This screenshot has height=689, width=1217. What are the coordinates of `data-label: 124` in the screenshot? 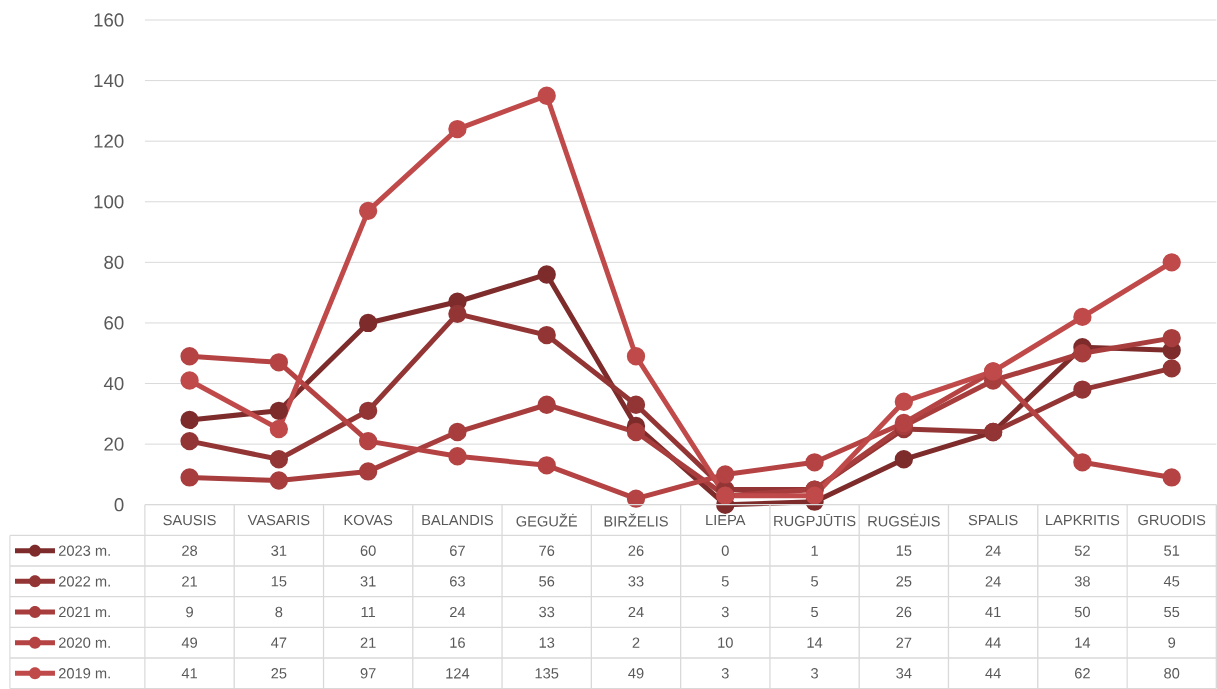 It's located at (458, 673).